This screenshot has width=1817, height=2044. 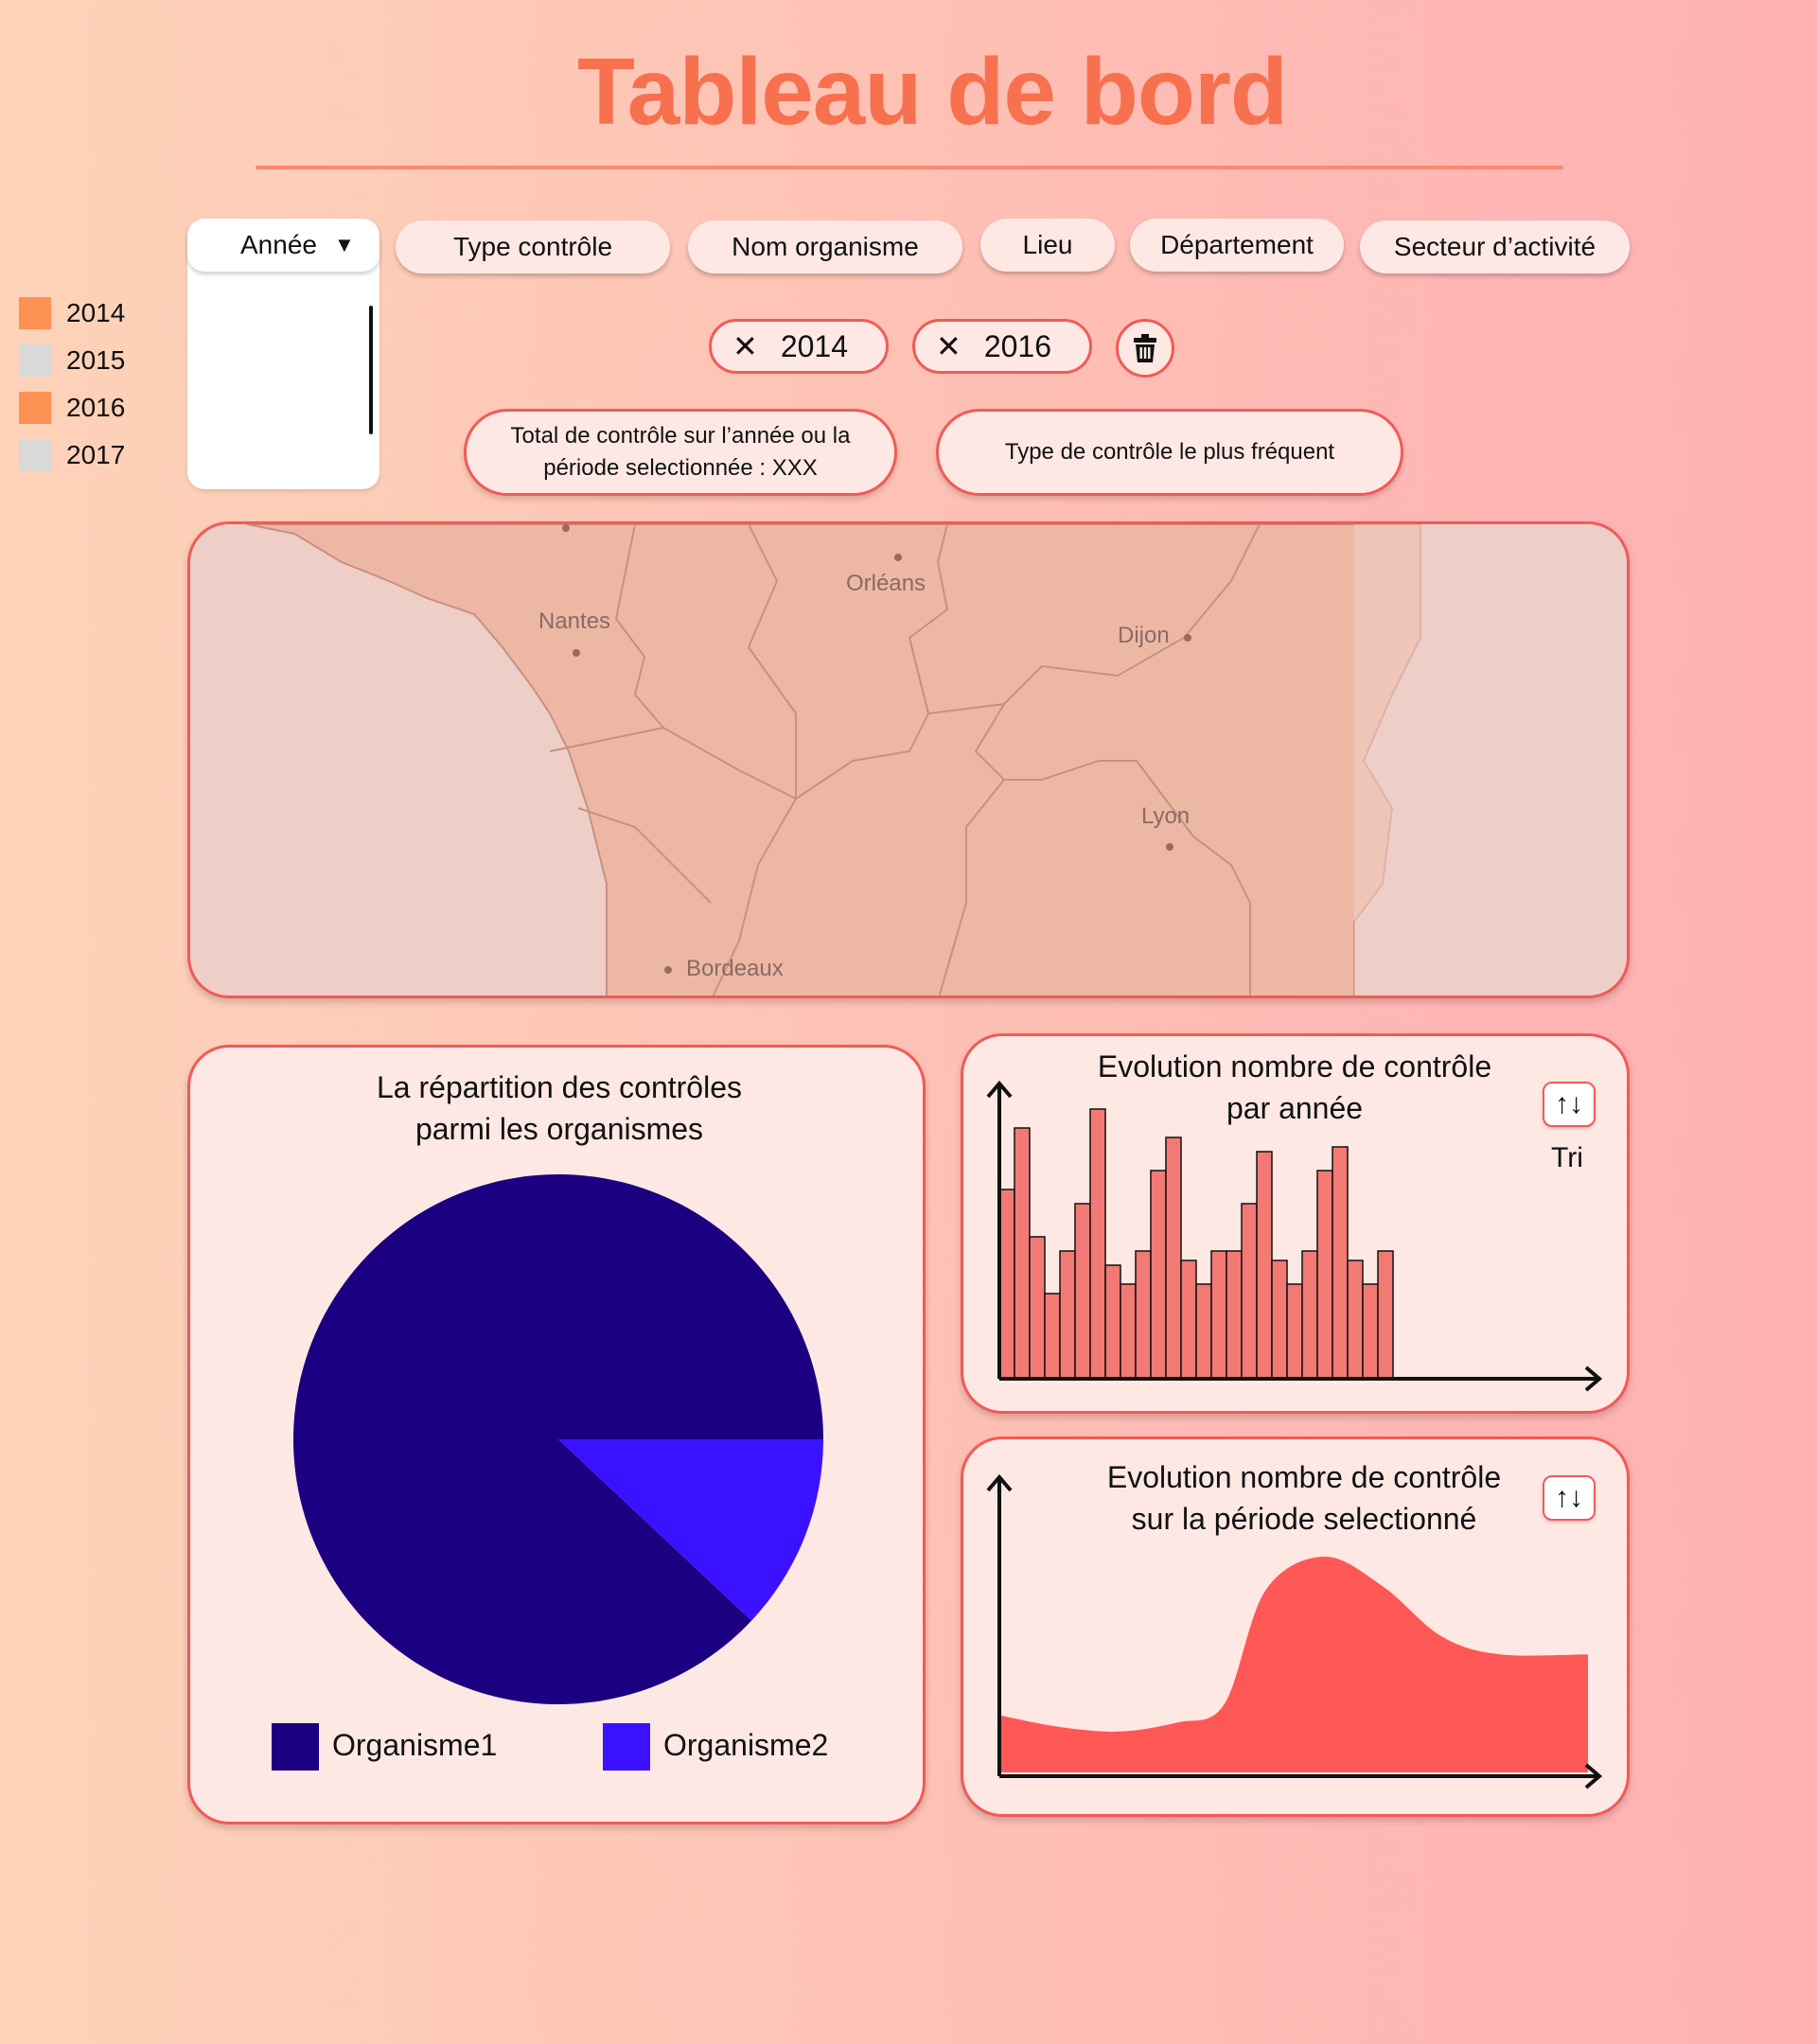 I want to click on clear-filters-button, so click(x=1145, y=348).